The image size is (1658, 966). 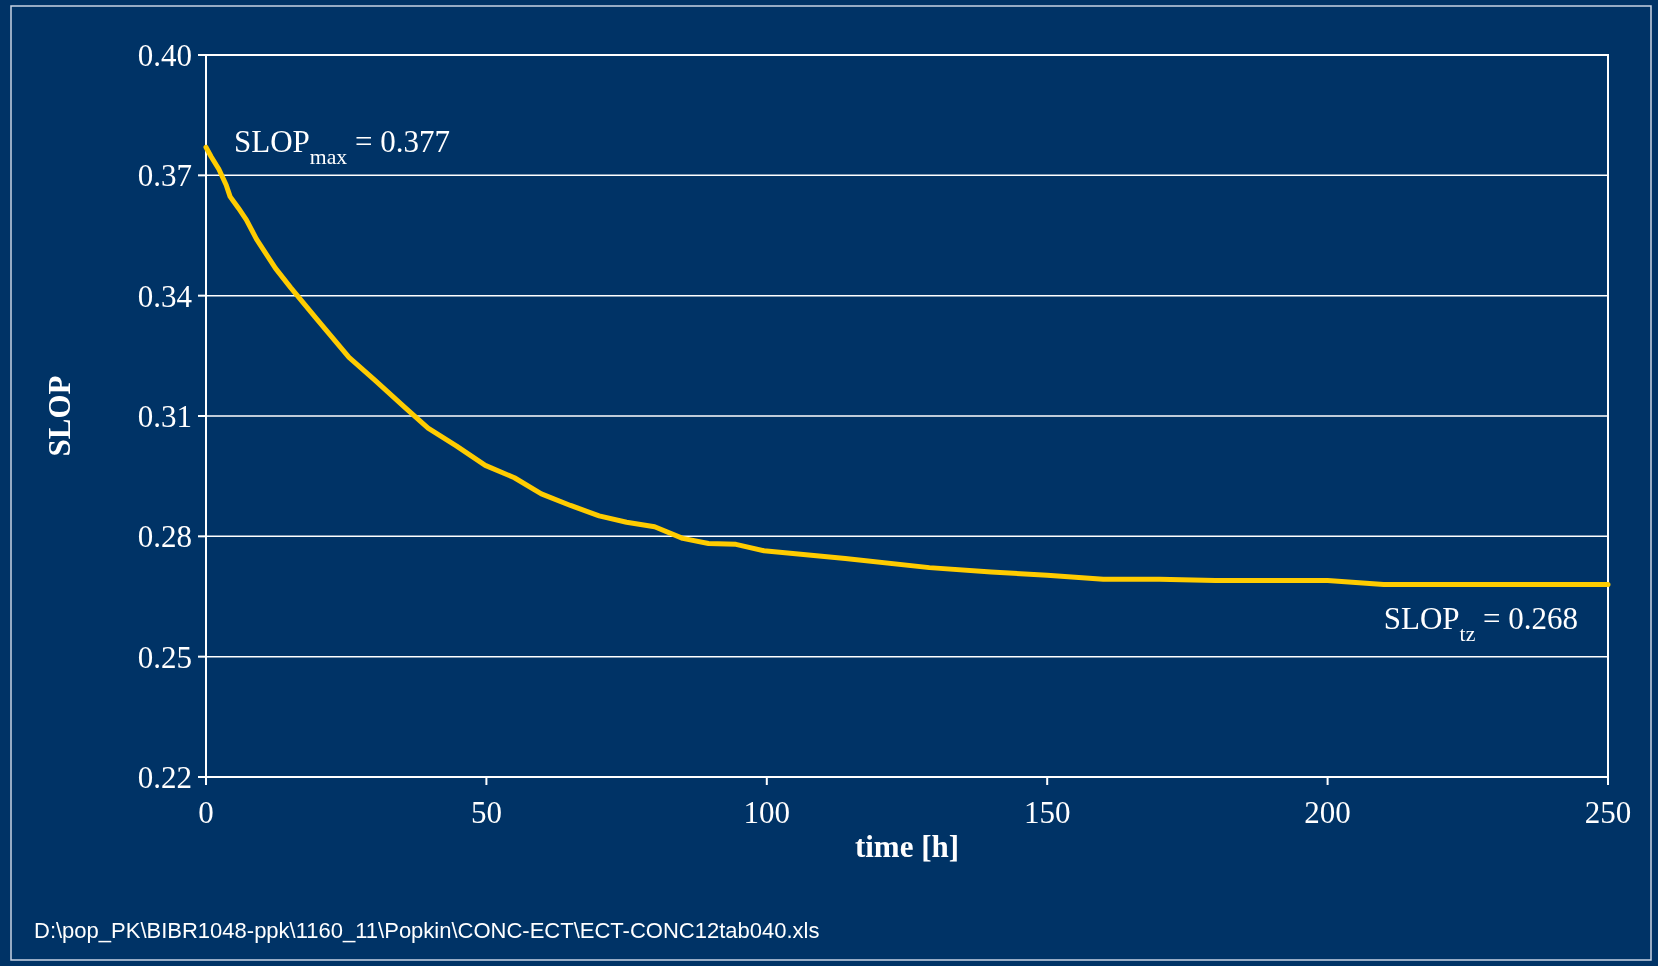 What do you see at coordinates (164, 537) in the screenshot?
I see `y-tick-label: 0.28` at bounding box center [164, 537].